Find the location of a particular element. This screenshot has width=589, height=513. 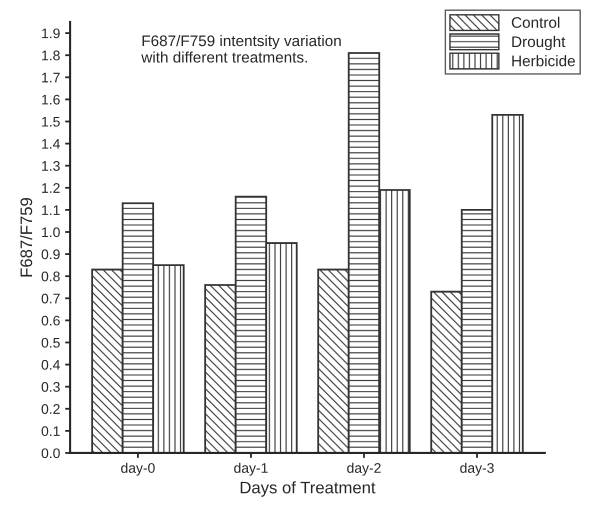

x-axis-title: Days of Treatment is located at coordinates (308, 489).